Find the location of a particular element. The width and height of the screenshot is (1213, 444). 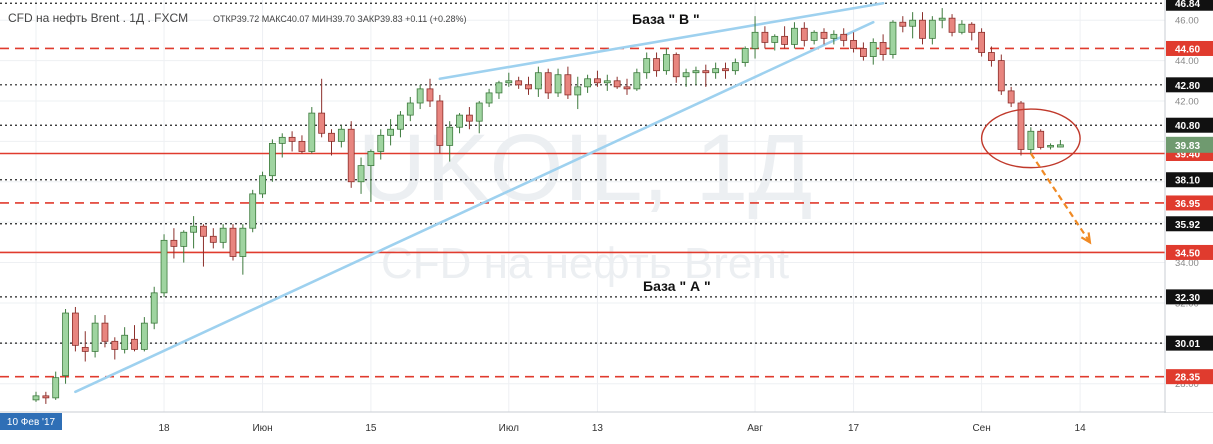

annotation-base-b: База " В " is located at coordinates (666, 19).